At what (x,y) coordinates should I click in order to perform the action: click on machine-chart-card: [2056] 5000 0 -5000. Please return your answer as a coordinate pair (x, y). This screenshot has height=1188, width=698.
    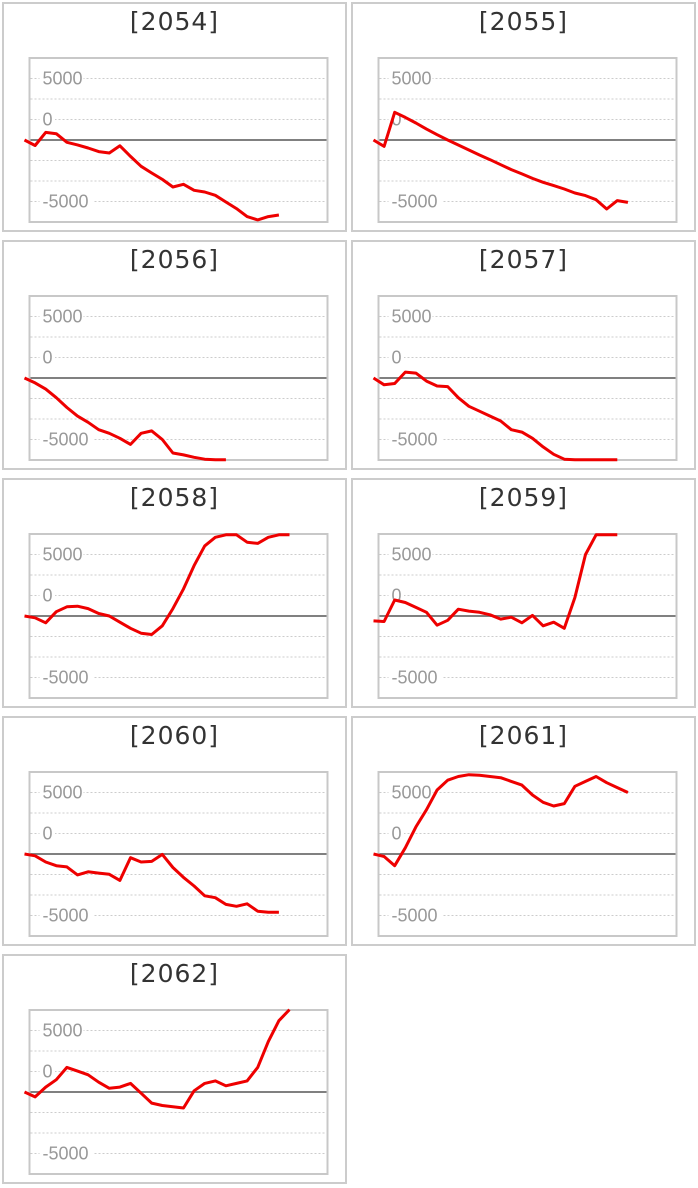
    Looking at the image, I should click on (174, 355).